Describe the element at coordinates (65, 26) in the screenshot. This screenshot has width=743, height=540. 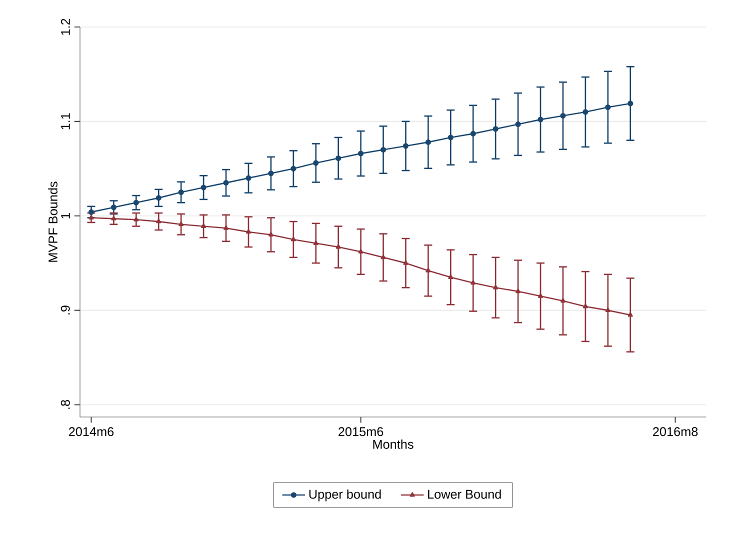
I see `y-tick-label: 1.2` at that location.